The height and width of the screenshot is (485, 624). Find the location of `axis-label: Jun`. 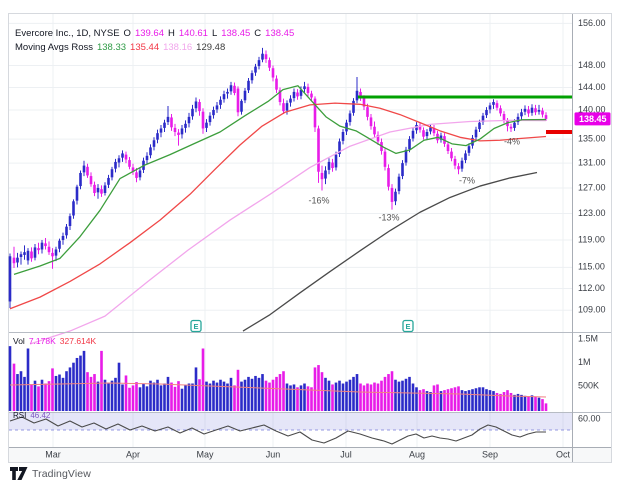

axis-label: Jun is located at coordinates (273, 454).